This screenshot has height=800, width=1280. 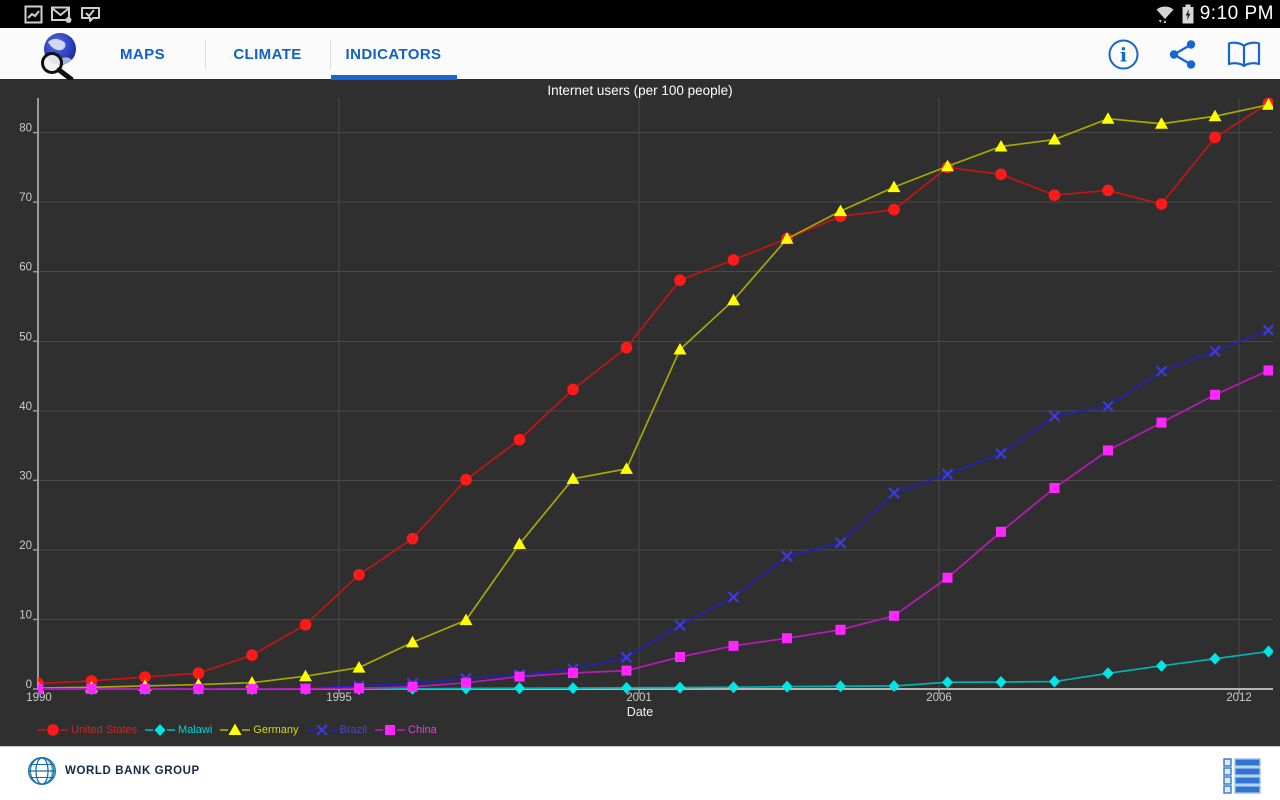 I want to click on tab-climate: CLIMATE, so click(x=267, y=54).